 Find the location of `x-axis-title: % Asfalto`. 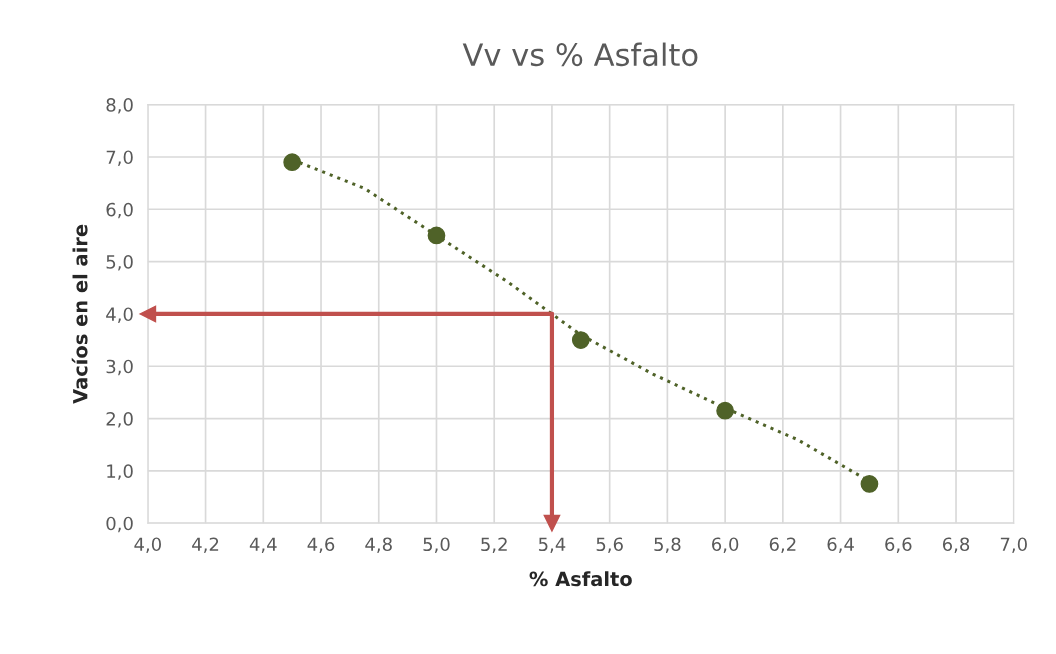

x-axis-title: % Asfalto is located at coordinates (580, 579).